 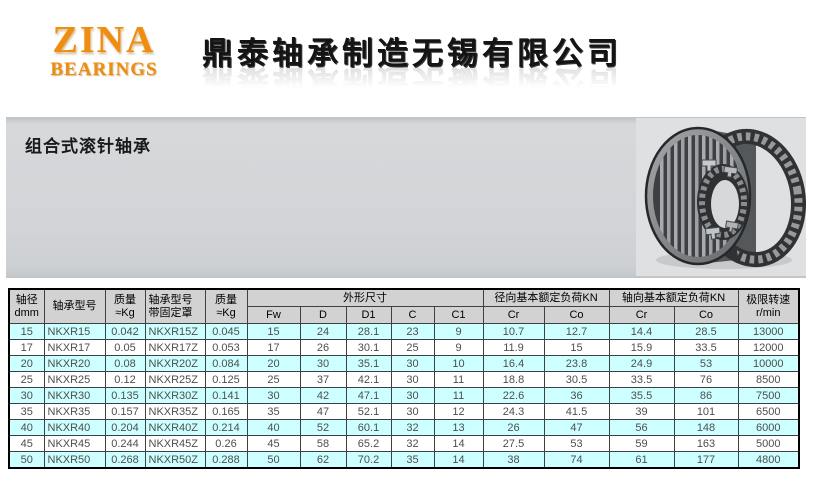 What do you see at coordinates (226, 363) in the screenshot?
I see `cell: 0.084` at bounding box center [226, 363].